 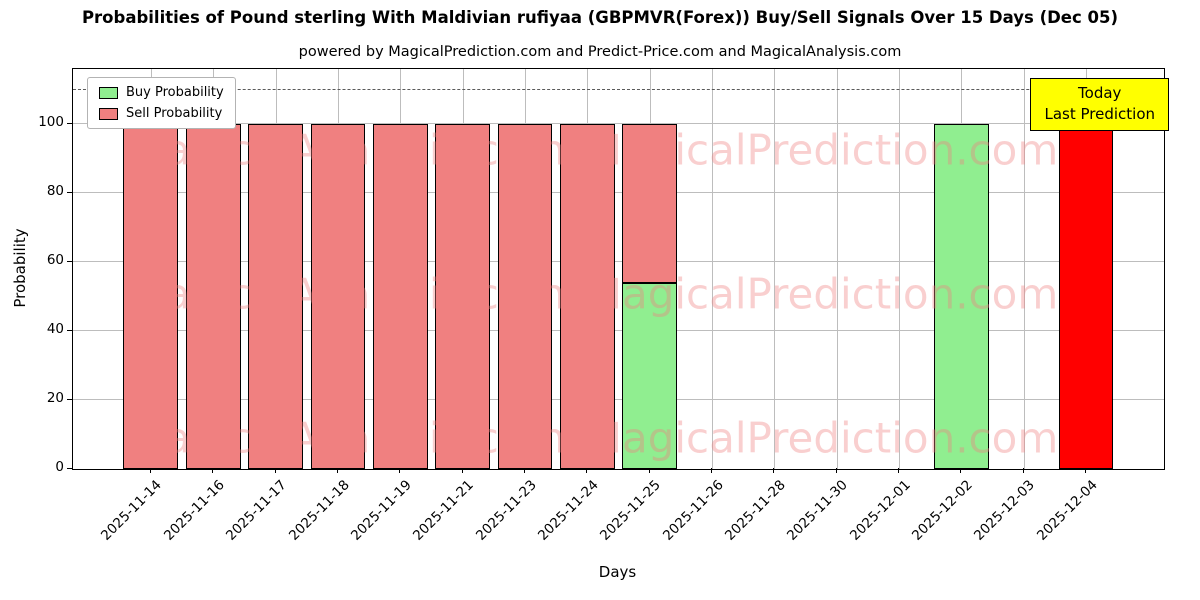 I want to click on legend-buy-swatch, so click(x=108, y=92).